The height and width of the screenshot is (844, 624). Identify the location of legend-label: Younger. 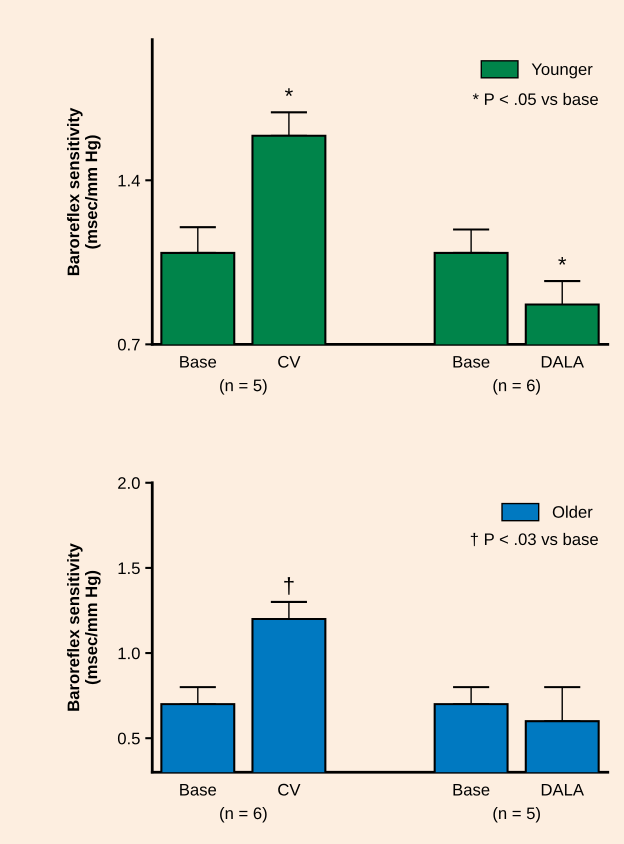
(562, 70).